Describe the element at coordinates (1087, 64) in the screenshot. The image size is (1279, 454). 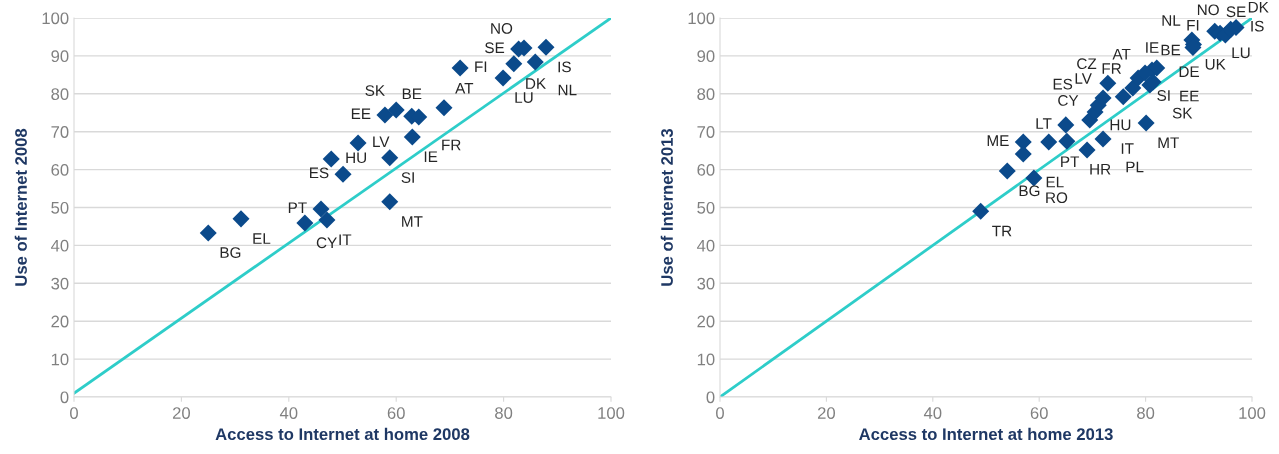
I see `annotation: CZ` at that location.